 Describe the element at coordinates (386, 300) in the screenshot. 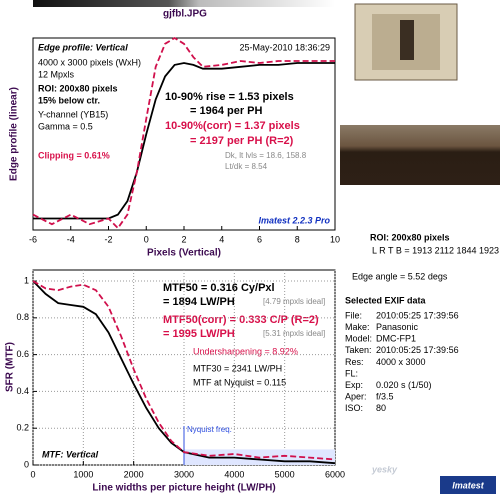

I see `exif-title: Selected EXIF data` at that location.